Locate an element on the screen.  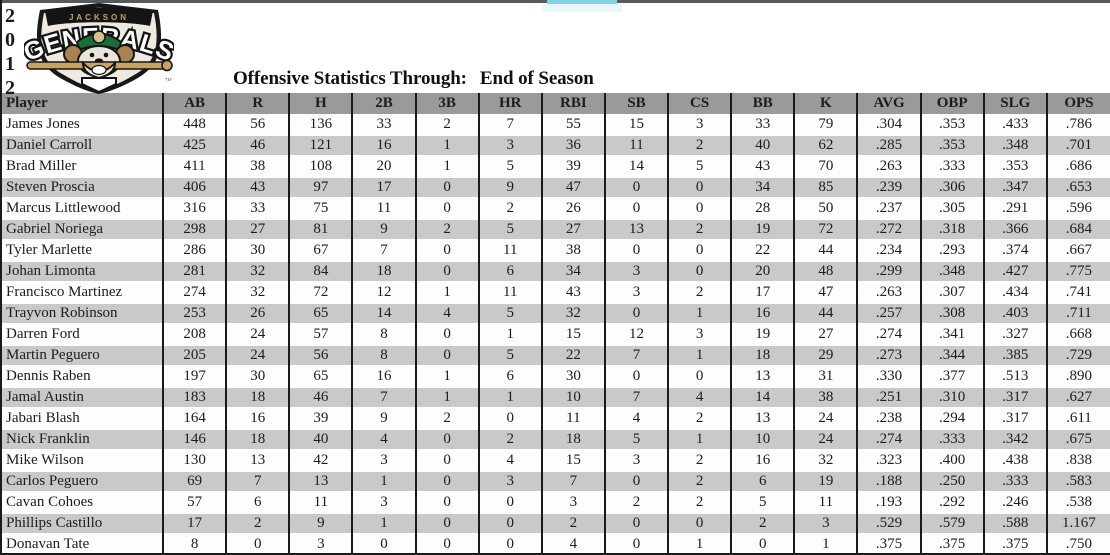
stat-cell: .400 is located at coordinates (951, 460).